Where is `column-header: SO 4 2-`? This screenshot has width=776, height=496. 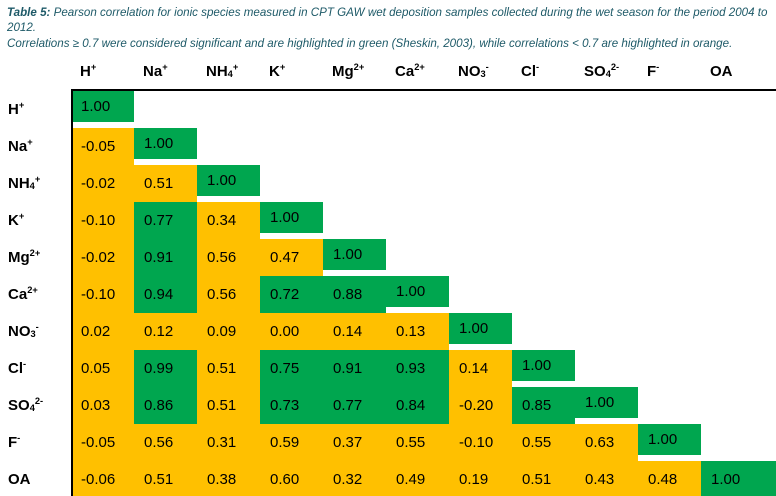
column-header: SO 4 2- is located at coordinates (602, 71).